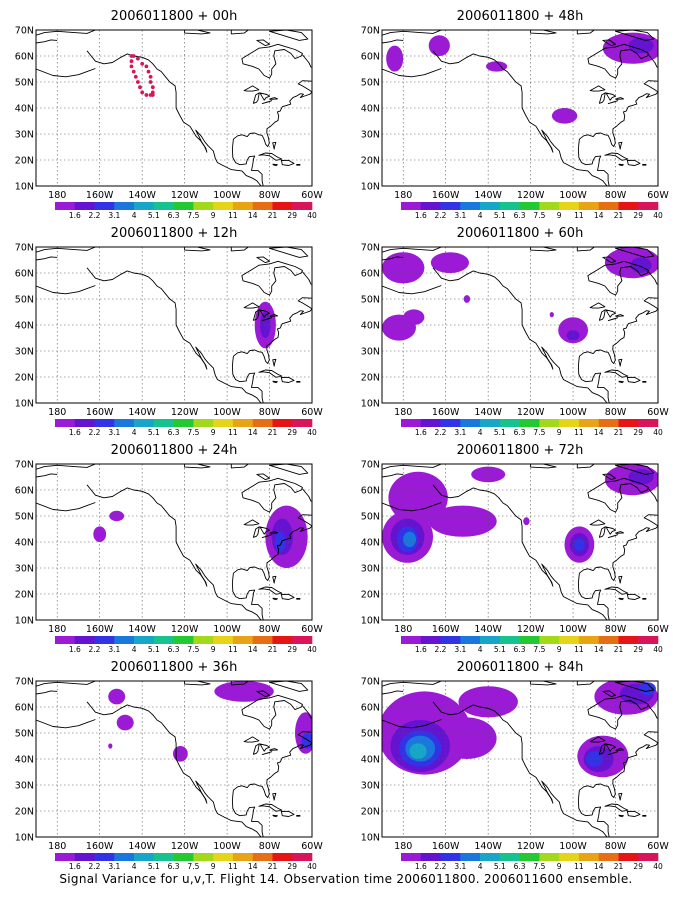 The image size is (692, 900). What do you see at coordinates (370, 274) in the screenshot?
I see `y-tick-label: 60N` at bounding box center [370, 274].